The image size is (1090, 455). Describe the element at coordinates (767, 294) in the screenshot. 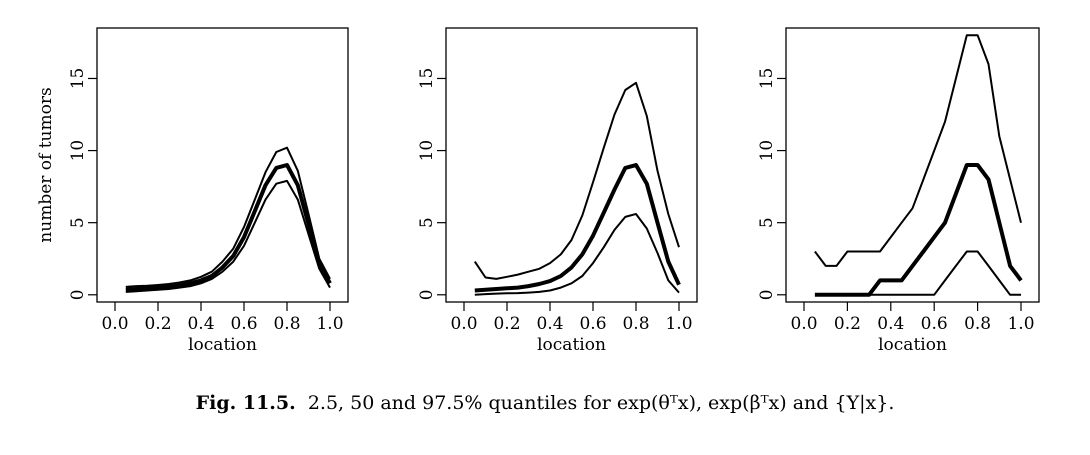

I see `panel-3-y-tick-label: 0` at that location.